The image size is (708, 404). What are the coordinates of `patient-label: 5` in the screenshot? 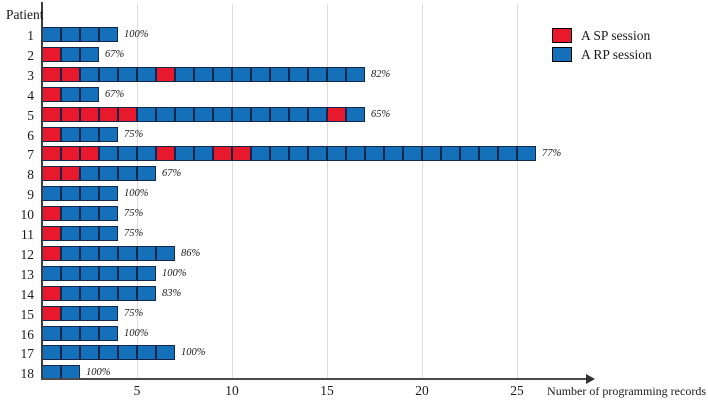 It's located at (30, 115).